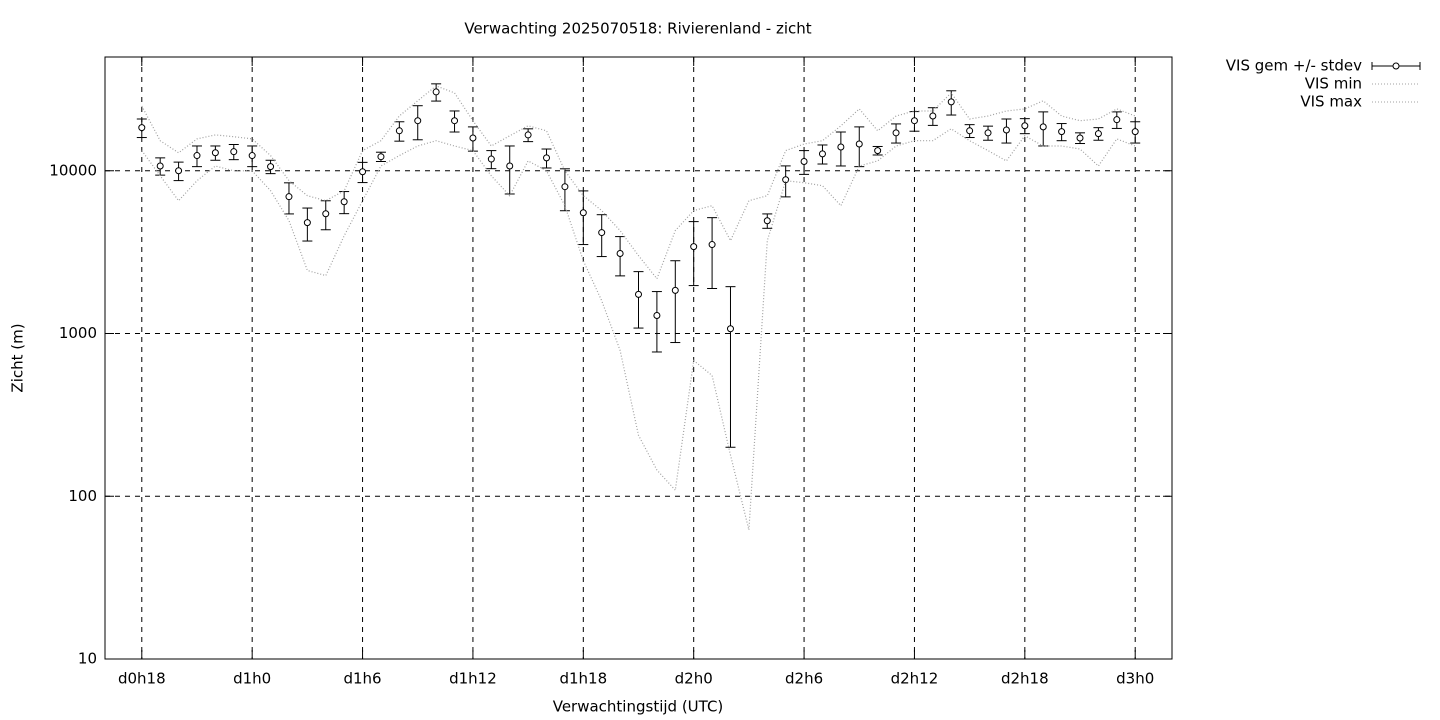 The height and width of the screenshot is (720, 1440). Describe the element at coordinates (1294, 66) in the screenshot. I see `legend-label: VIS gem +/- stdev` at that location.